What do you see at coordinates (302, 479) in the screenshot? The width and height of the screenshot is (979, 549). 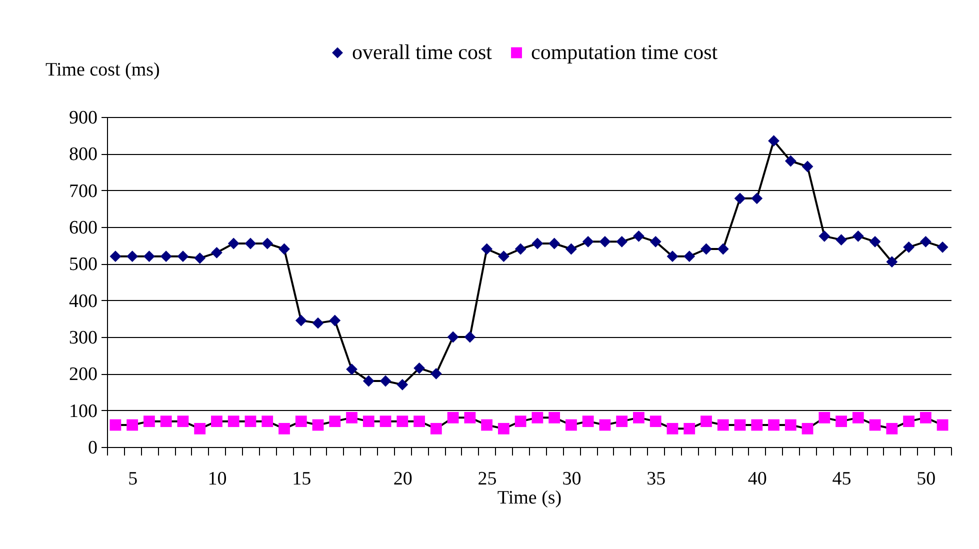 I see `x-tick-label: 15` at bounding box center [302, 479].